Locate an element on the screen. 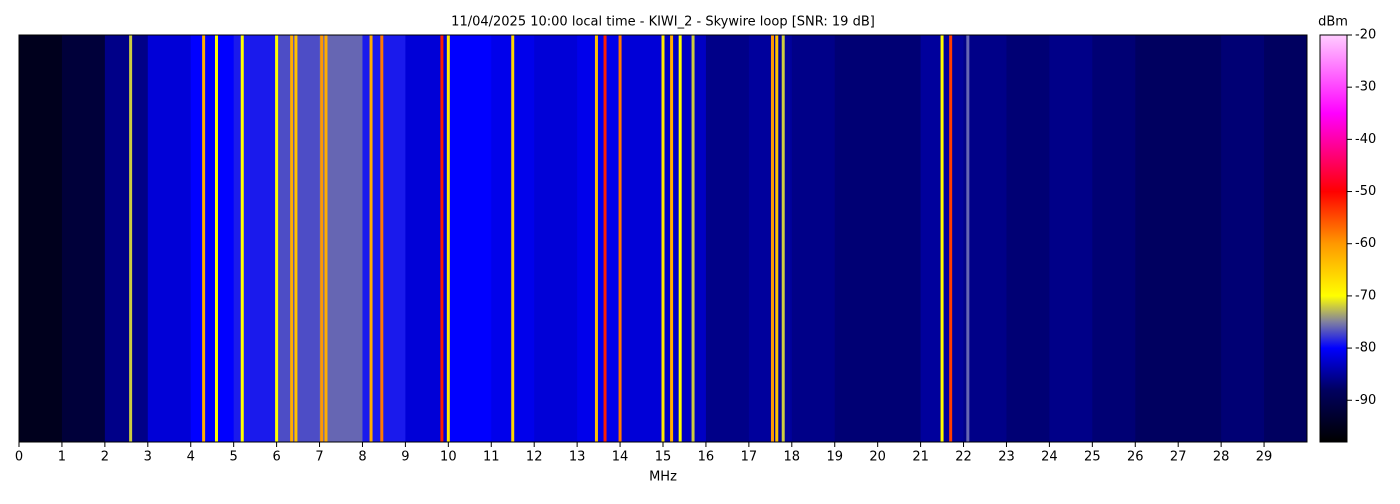 This screenshot has width=1400, height=504. x-tick-label: 25 is located at coordinates (1092, 457).